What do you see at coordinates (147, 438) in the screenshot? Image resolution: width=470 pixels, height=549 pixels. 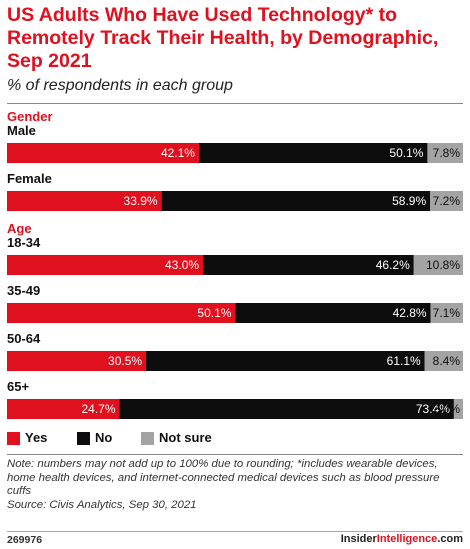 I see `legend-swatch-not-sure` at bounding box center [147, 438].